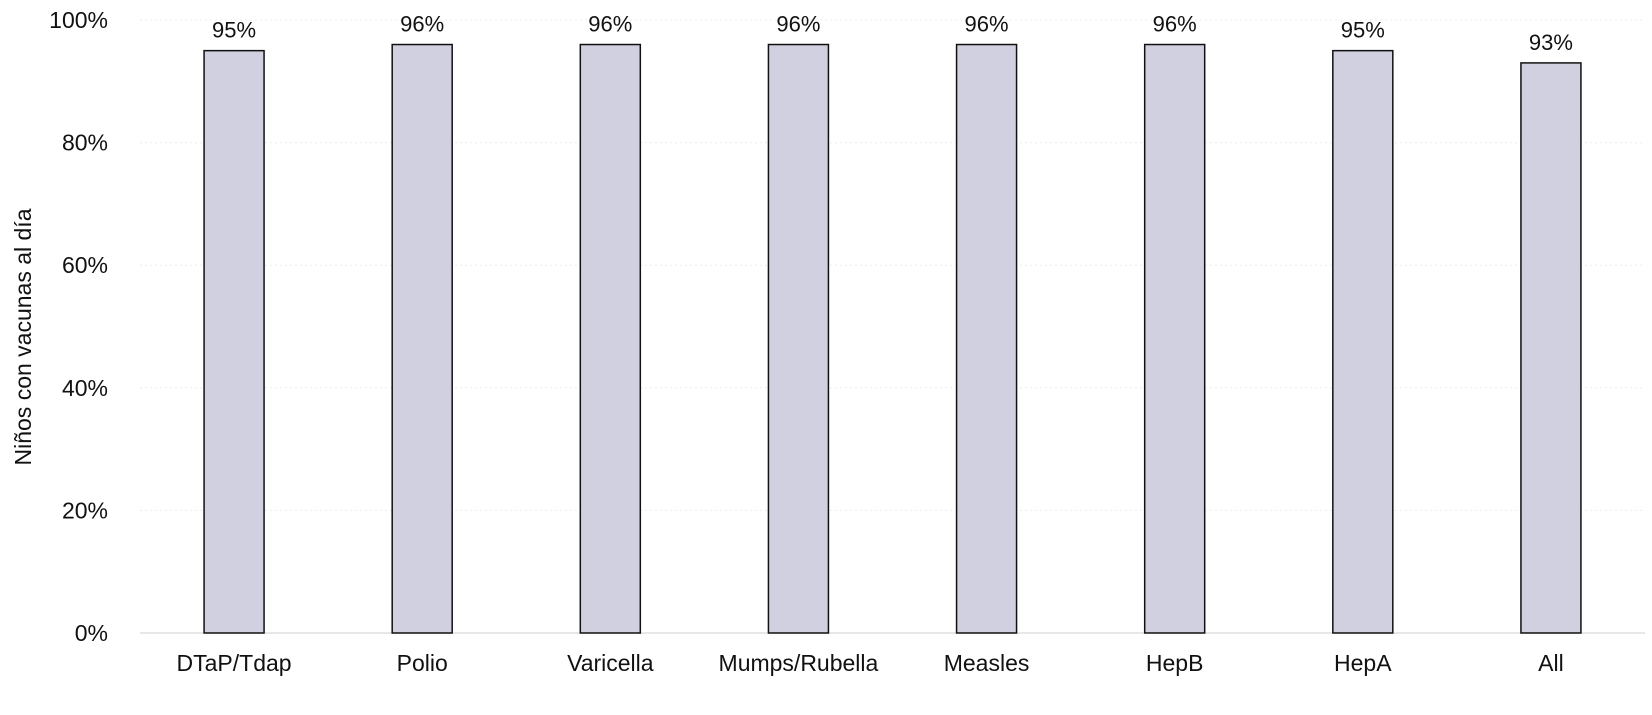 This screenshot has height=715, width=1652. What do you see at coordinates (1551, 42) in the screenshot?
I see `data-label: 93%` at bounding box center [1551, 42].